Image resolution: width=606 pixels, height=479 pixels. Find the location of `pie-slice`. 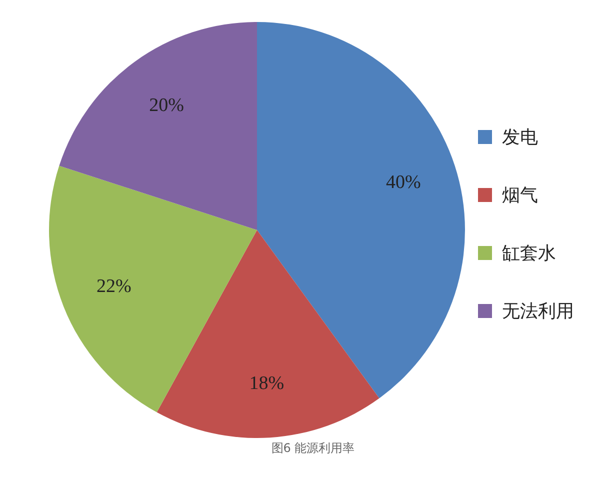

pie-slice is located at coordinates (158, 126).